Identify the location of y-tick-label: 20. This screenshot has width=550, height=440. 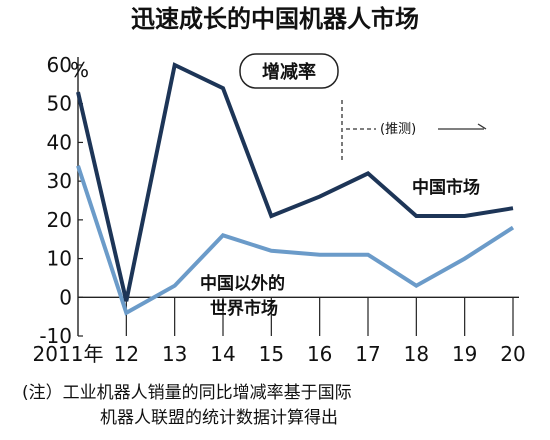
(59, 220).